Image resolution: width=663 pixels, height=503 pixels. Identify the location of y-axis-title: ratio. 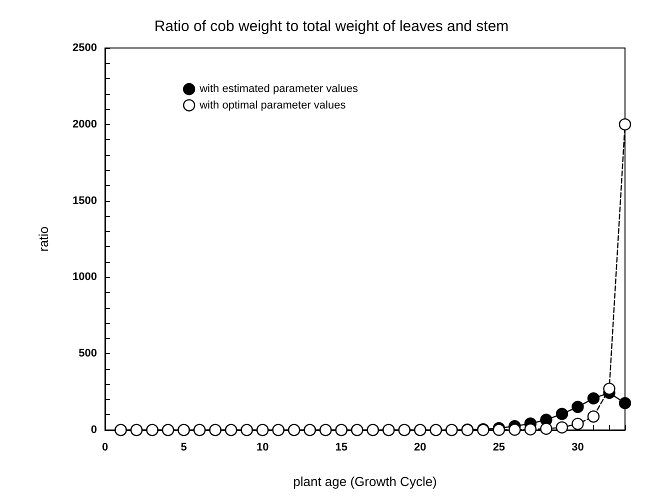
(43, 239).